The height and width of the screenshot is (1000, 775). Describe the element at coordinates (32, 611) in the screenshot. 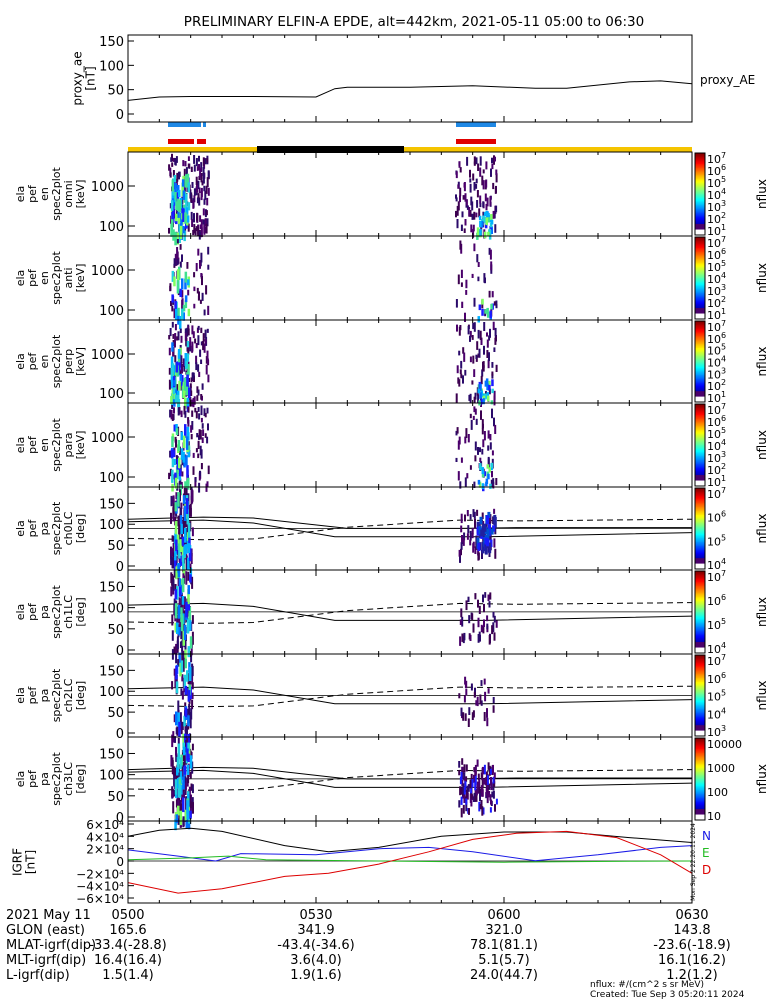

I see `panel-6-ylabel-line: pef` at that location.